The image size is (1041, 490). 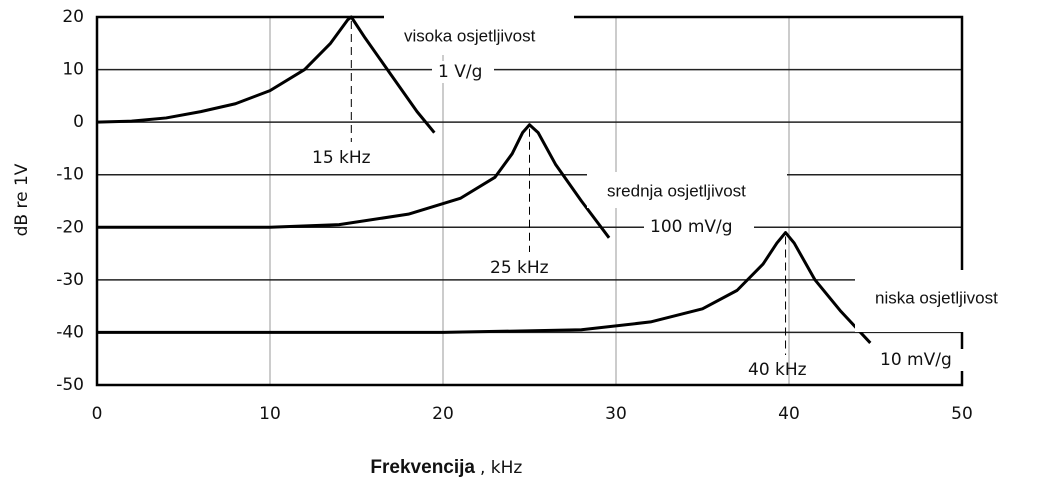 I want to click on y-tick-label: -10, so click(x=70, y=175).